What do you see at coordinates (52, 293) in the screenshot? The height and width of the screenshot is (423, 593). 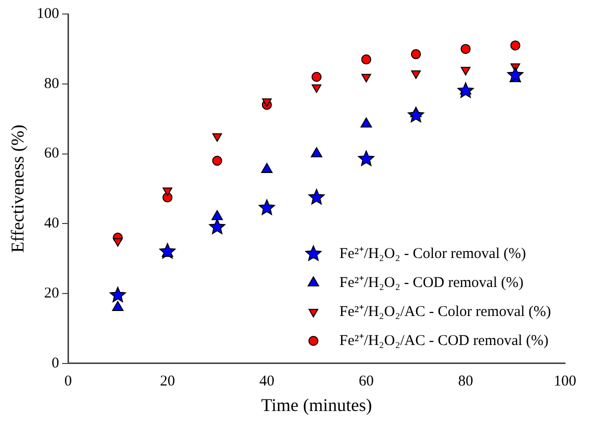 I see `y-tick-label: 20` at bounding box center [52, 293].